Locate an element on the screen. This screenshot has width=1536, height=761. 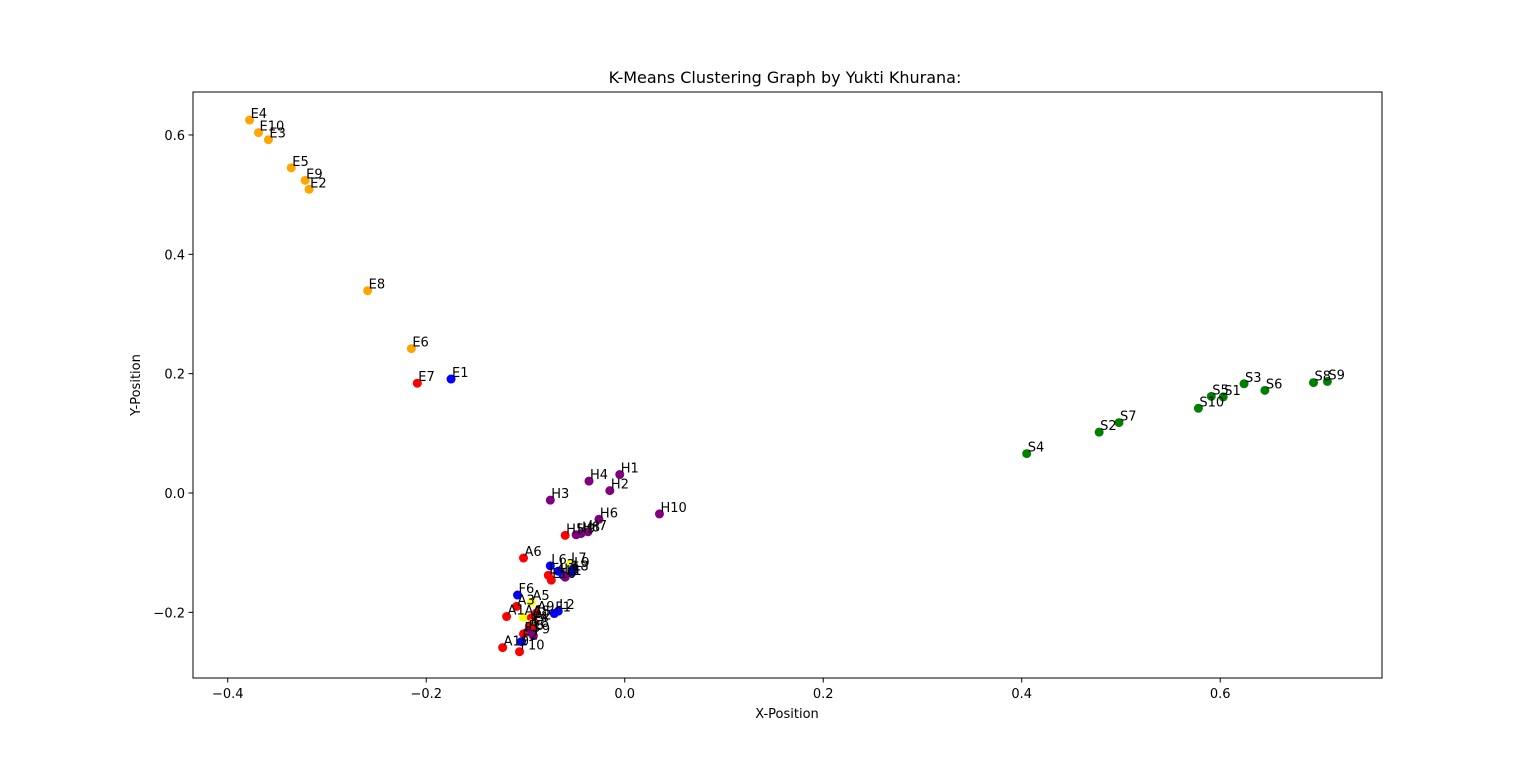
point-label: F7 is located at coordinates (538, 620).